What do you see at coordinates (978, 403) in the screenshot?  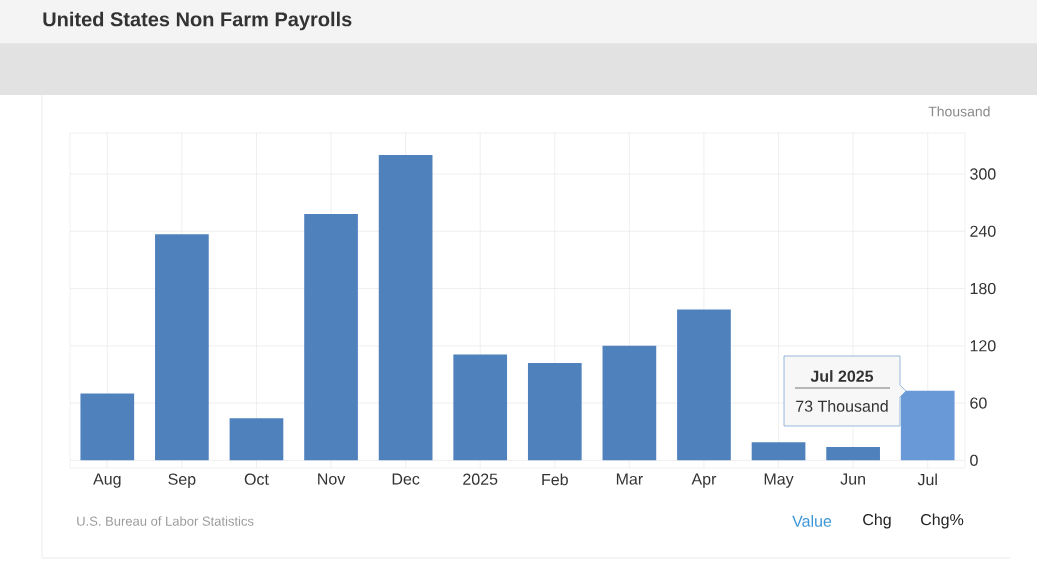 I see `y-tick-label: 60` at bounding box center [978, 403].